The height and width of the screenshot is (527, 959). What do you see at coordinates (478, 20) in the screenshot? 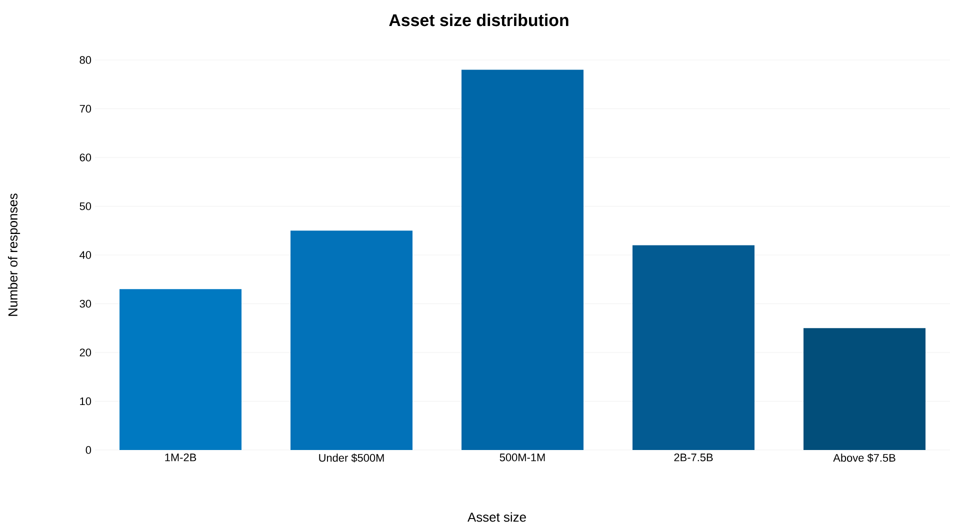
I see `chart-title: Asset size distribution` at bounding box center [478, 20].